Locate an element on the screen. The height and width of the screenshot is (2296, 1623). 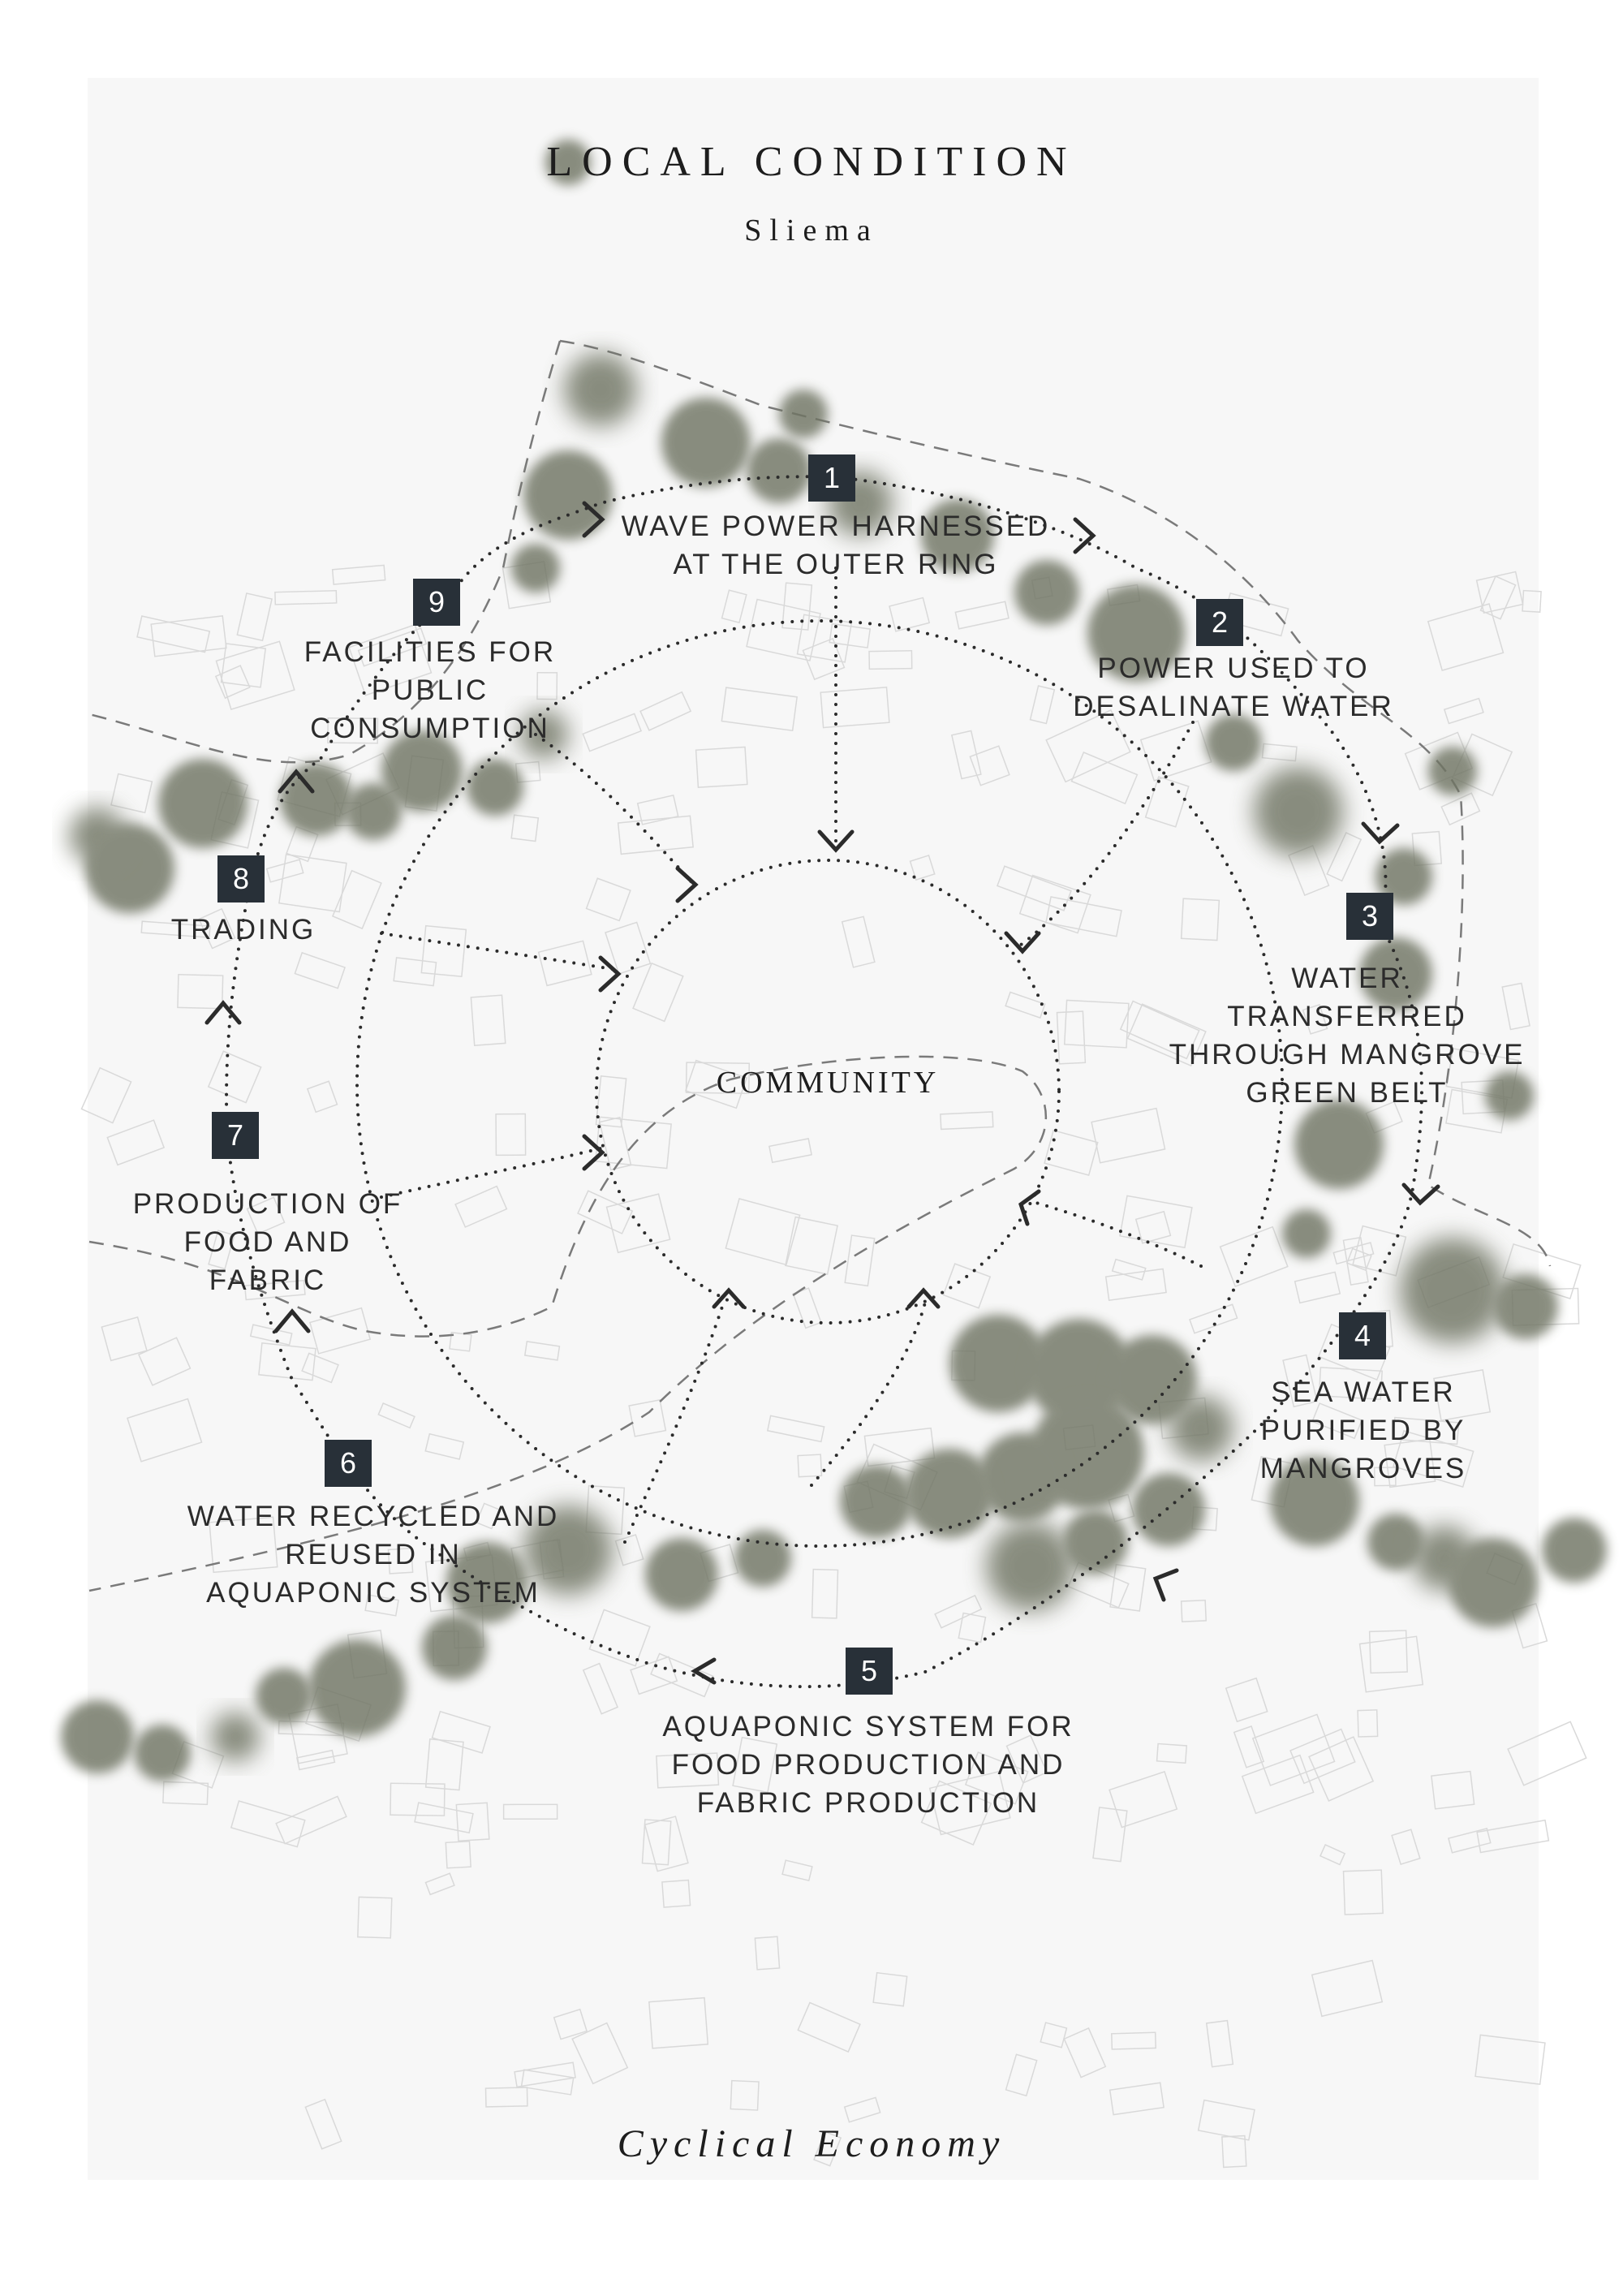
page-subtitle: Sliema is located at coordinates (811, 231).